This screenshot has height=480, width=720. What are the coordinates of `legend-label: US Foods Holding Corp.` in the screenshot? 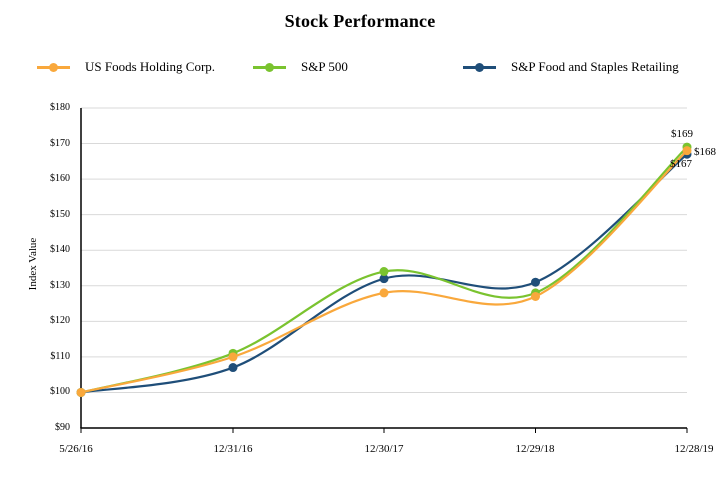 It's located at (150, 66).